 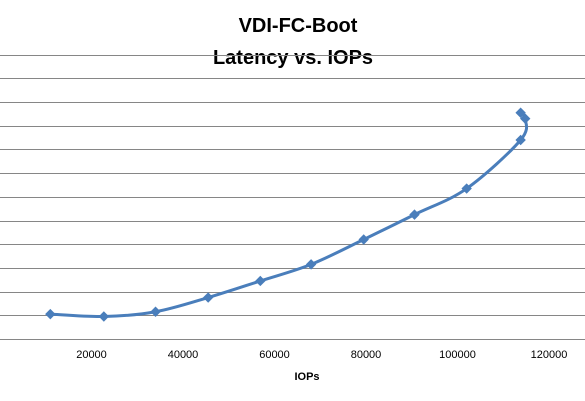 I want to click on x-axis-title: IOPs, so click(x=306, y=377).